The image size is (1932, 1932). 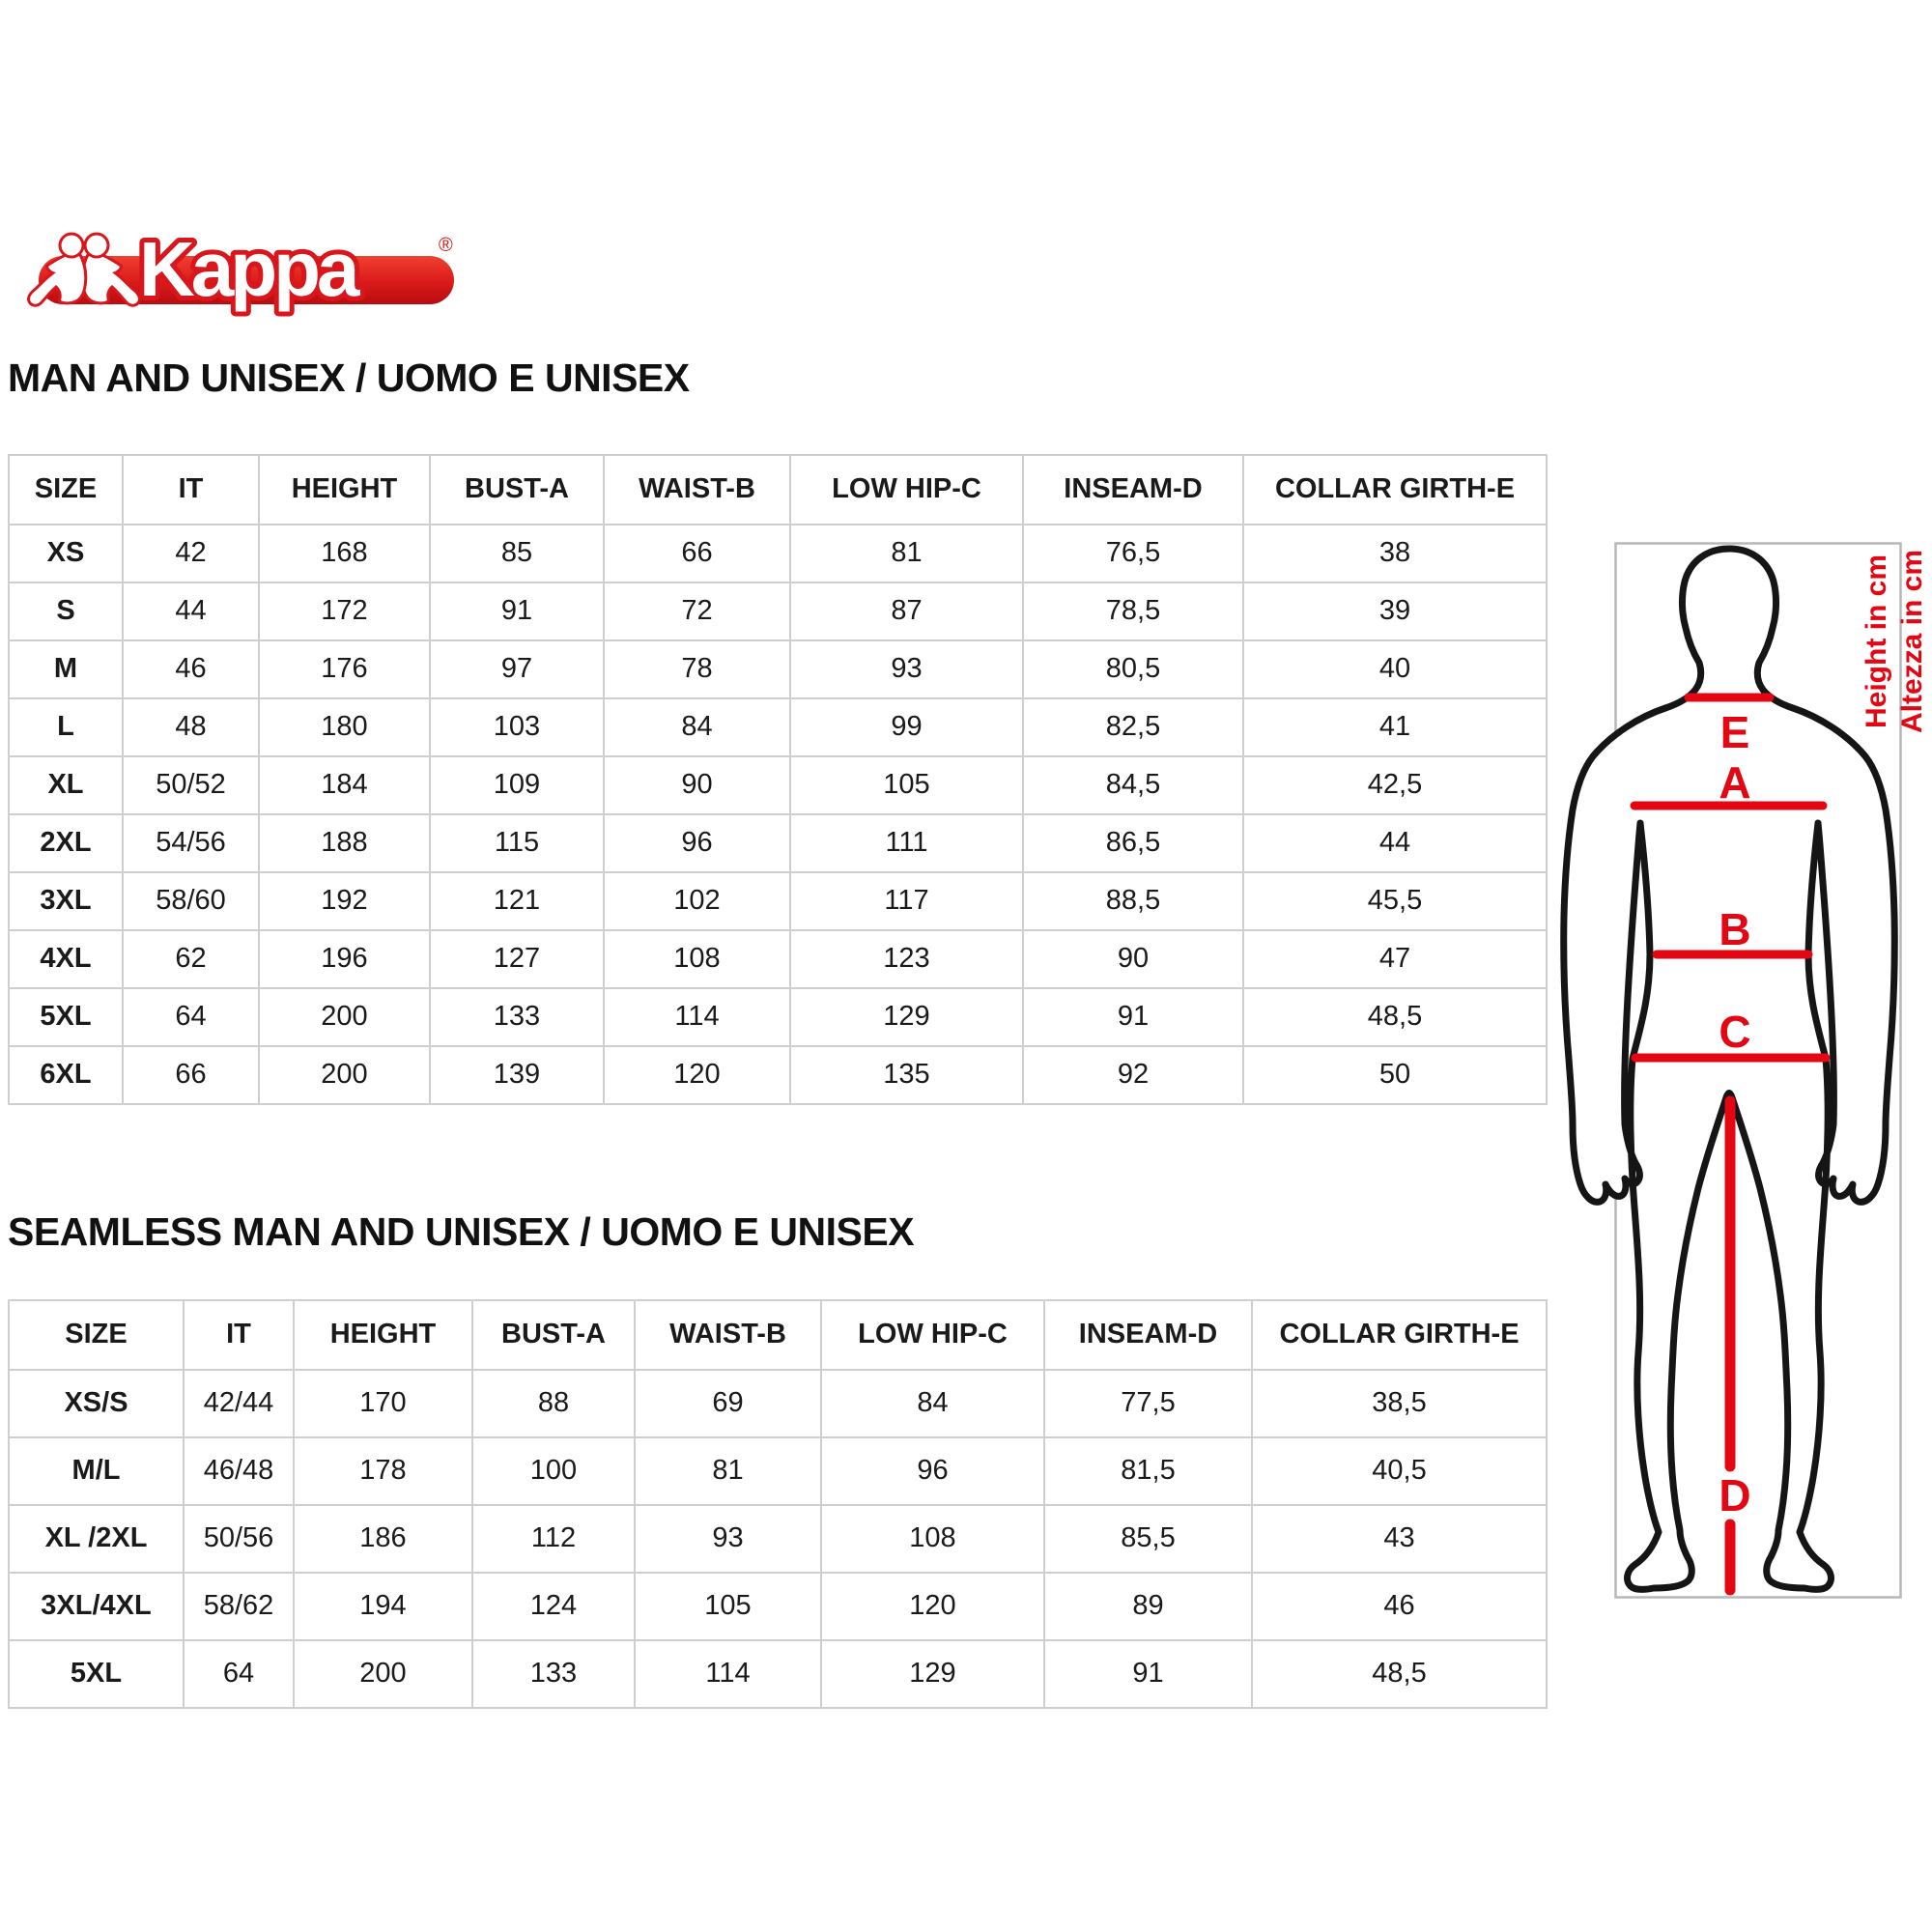 I want to click on size-cell: M, so click(x=66, y=669).